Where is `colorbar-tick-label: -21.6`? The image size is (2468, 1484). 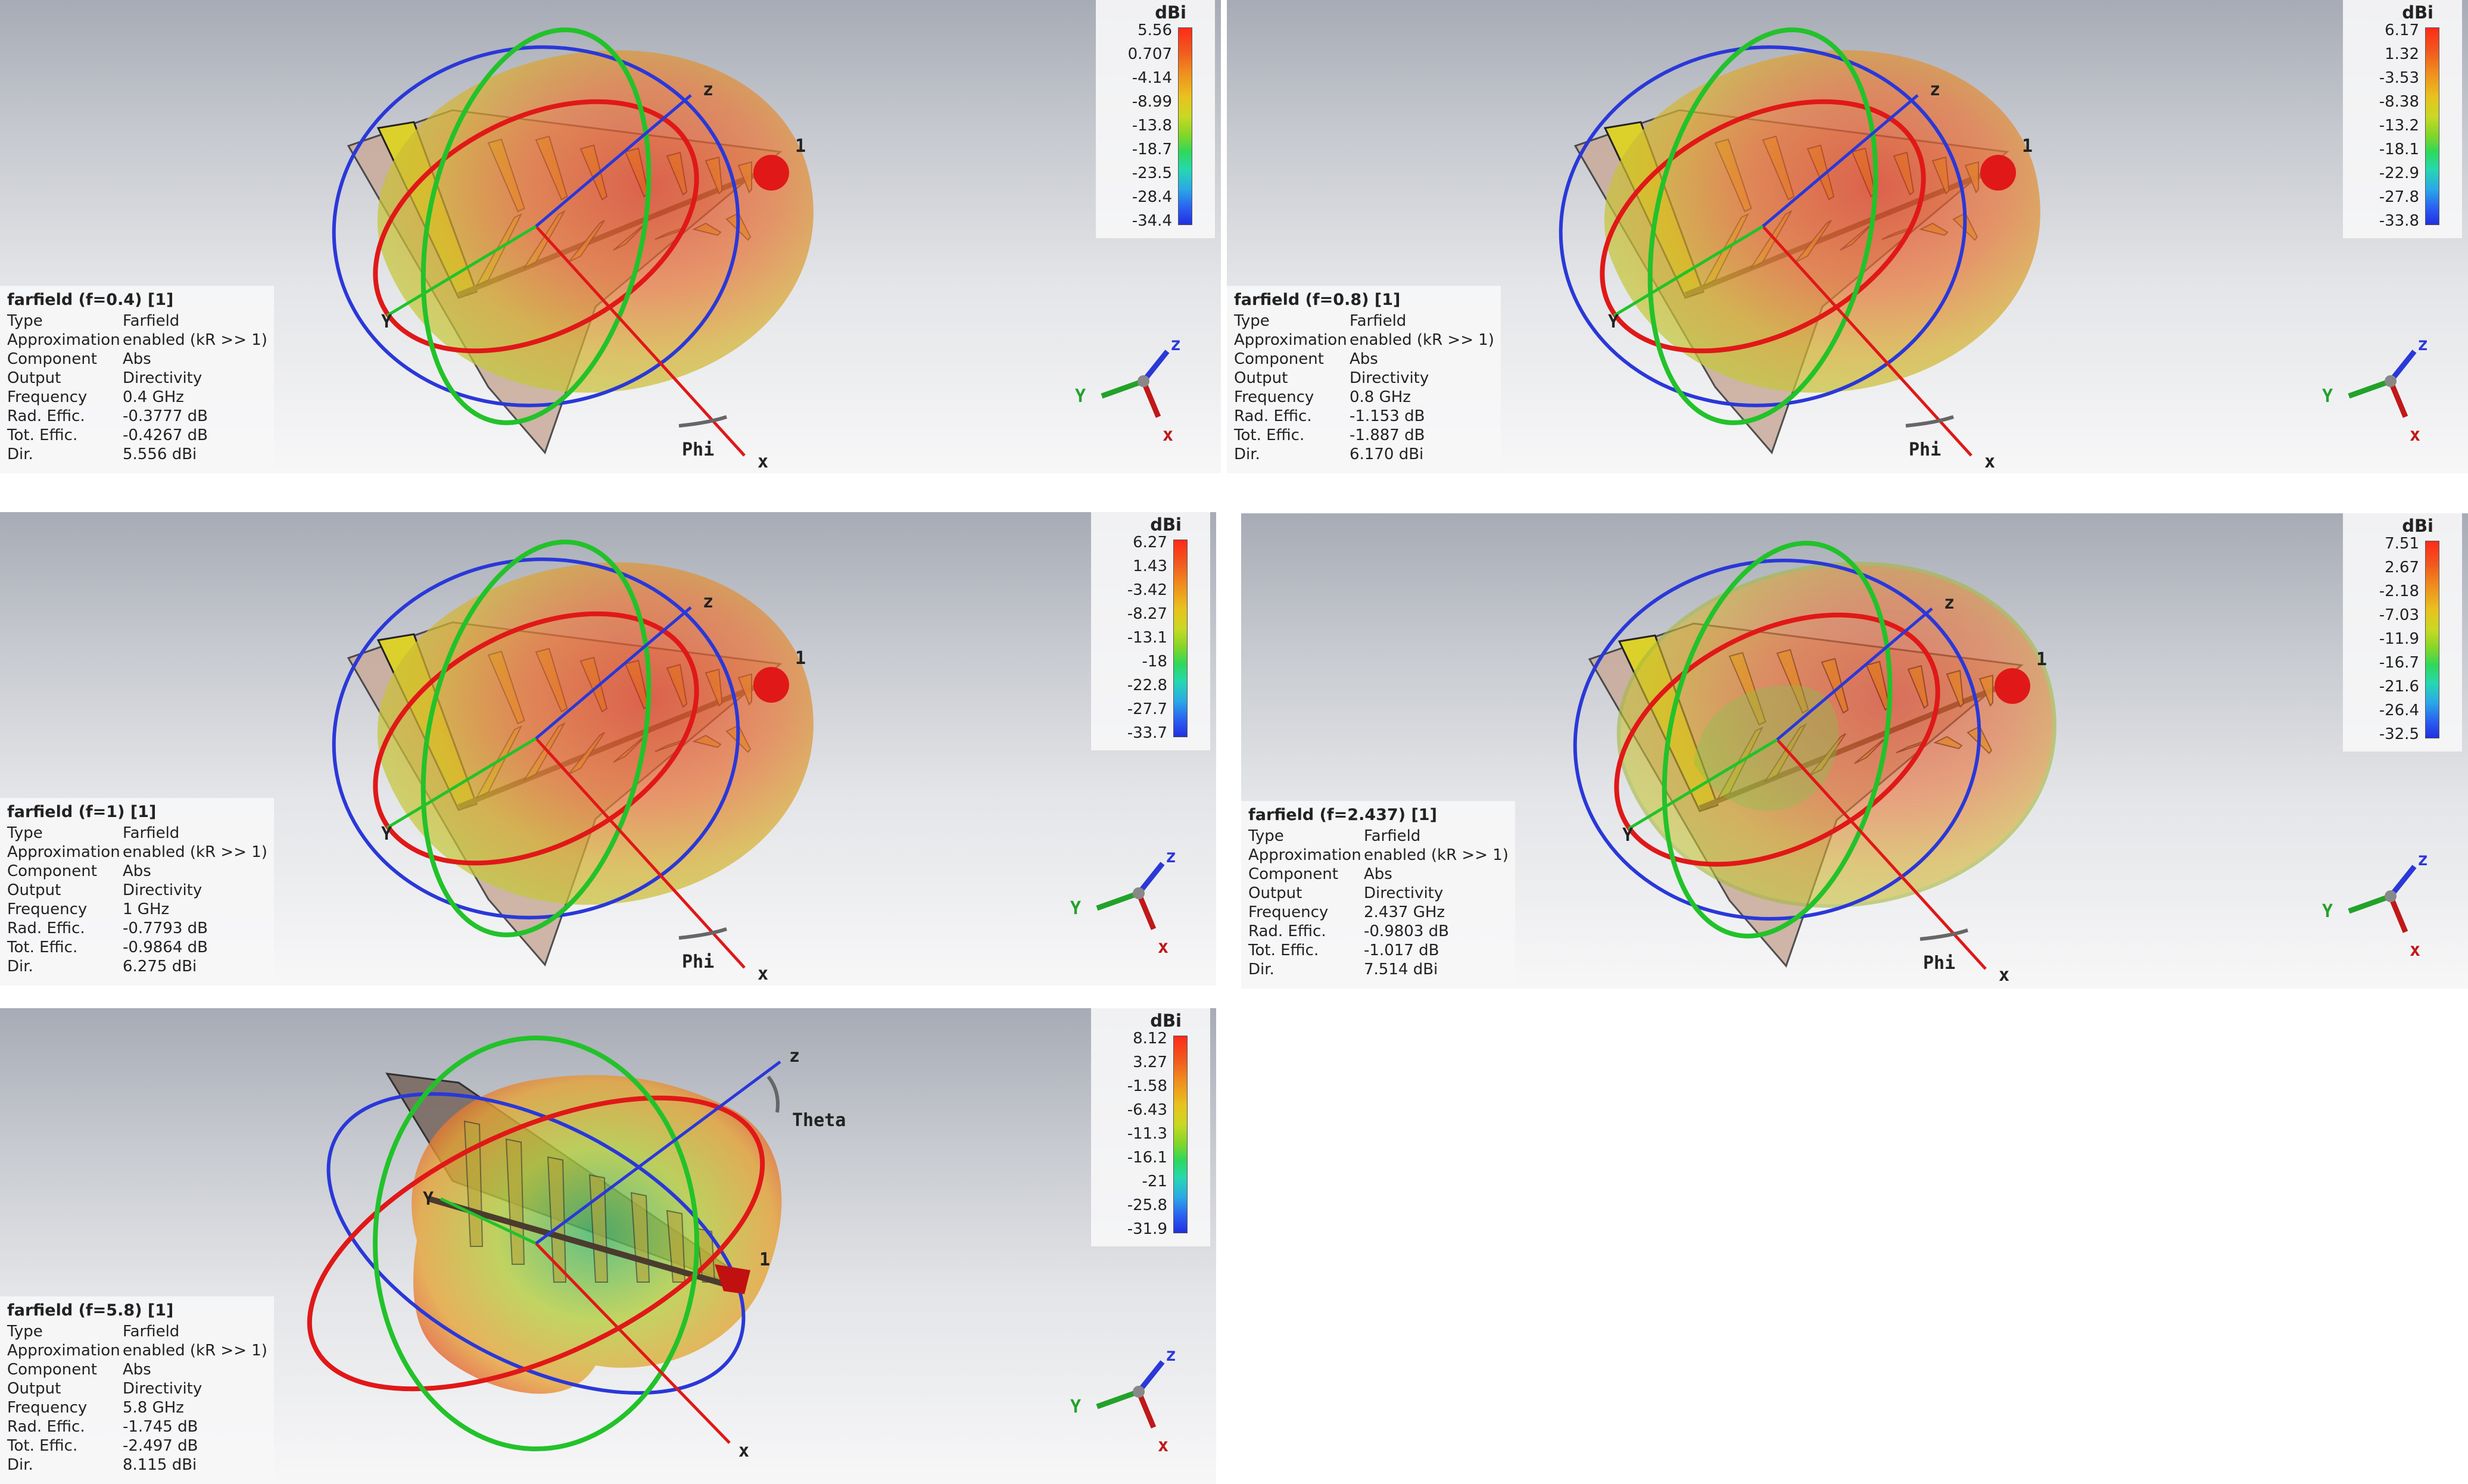 colorbar-tick-label: -21.6 is located at coordinates (2399, 687).